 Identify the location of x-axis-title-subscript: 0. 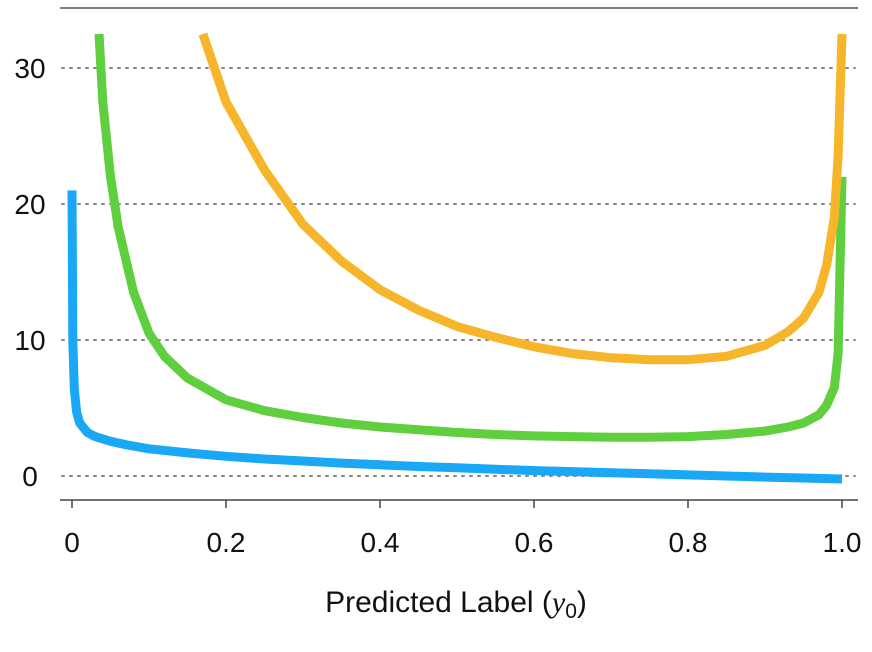
(571, 611).